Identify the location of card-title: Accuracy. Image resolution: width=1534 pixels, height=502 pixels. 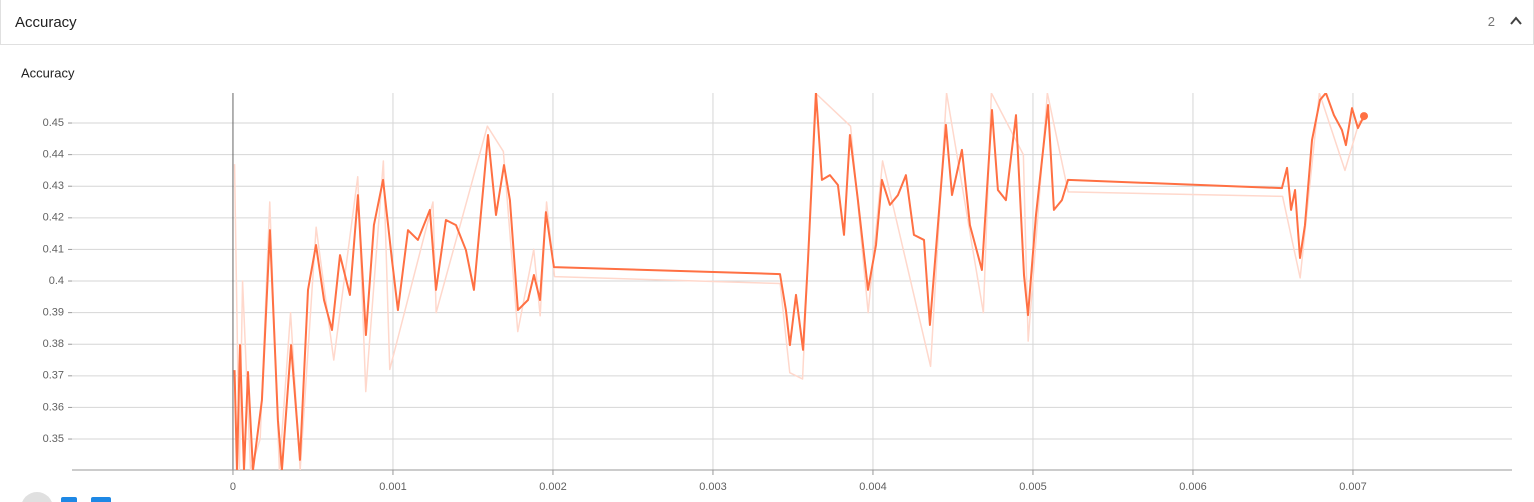
(46, 22).